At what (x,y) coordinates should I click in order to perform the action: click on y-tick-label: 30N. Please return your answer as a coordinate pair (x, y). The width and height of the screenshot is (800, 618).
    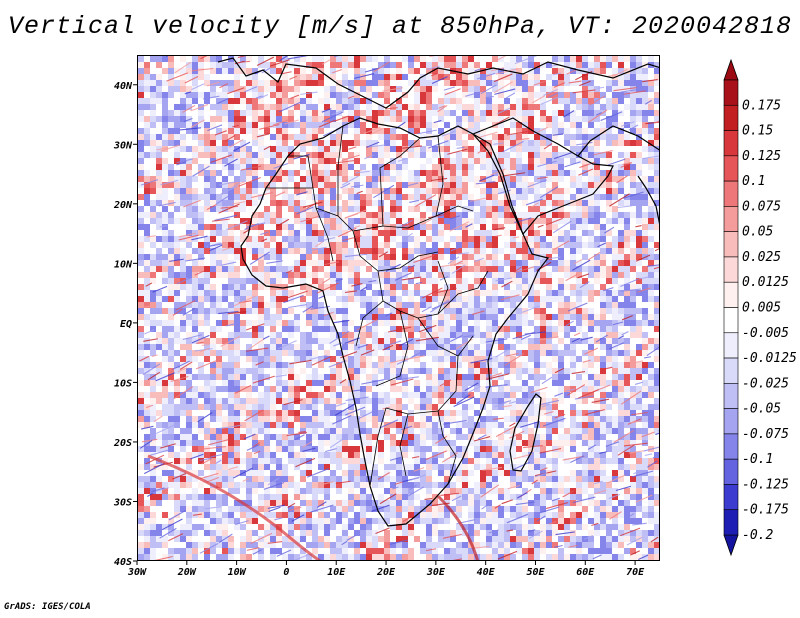
    Looking at the image, I should click on (123, 145).